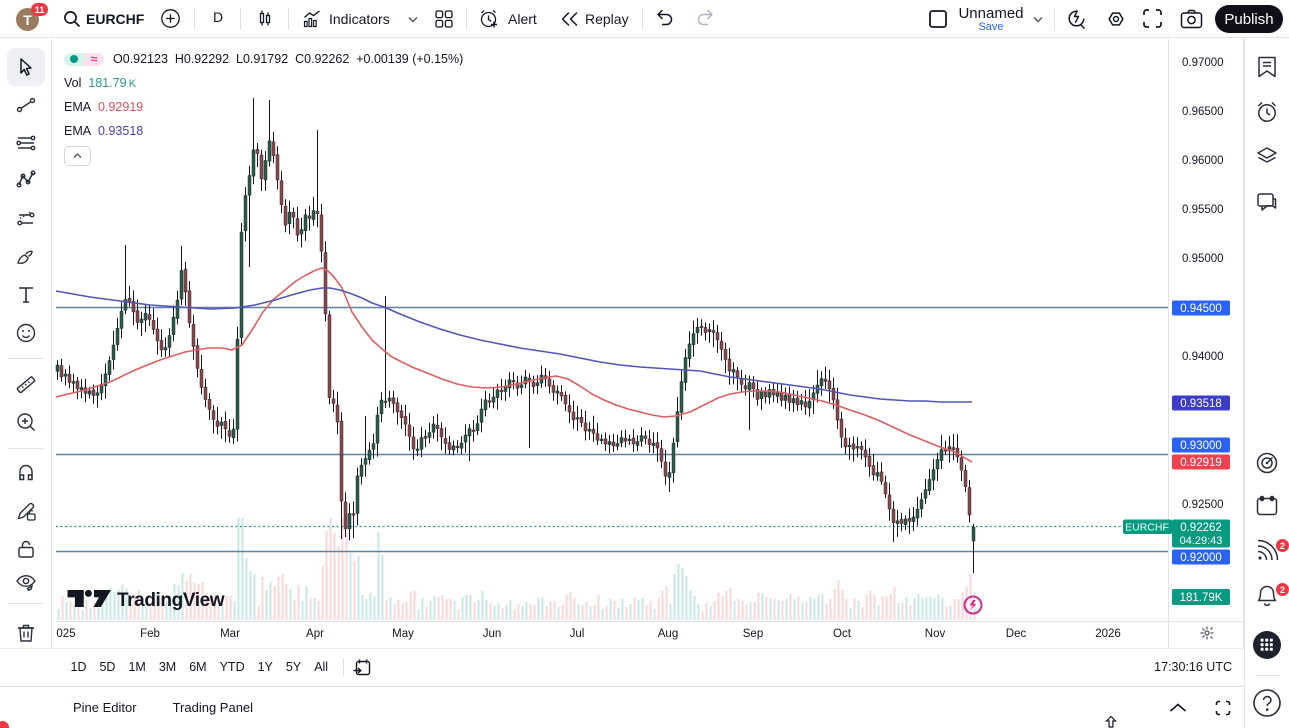 The height and width of the screenshot is (728, 1289). I want to click on svg-text: Jul, so click(577, 634).